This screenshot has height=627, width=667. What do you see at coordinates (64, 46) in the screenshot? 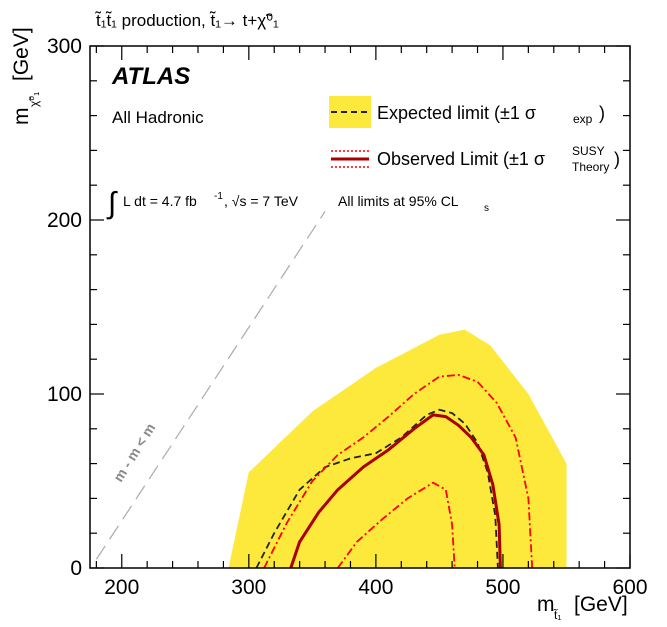
I see `y-tick-label: 300` at bounding box center [64, 46].